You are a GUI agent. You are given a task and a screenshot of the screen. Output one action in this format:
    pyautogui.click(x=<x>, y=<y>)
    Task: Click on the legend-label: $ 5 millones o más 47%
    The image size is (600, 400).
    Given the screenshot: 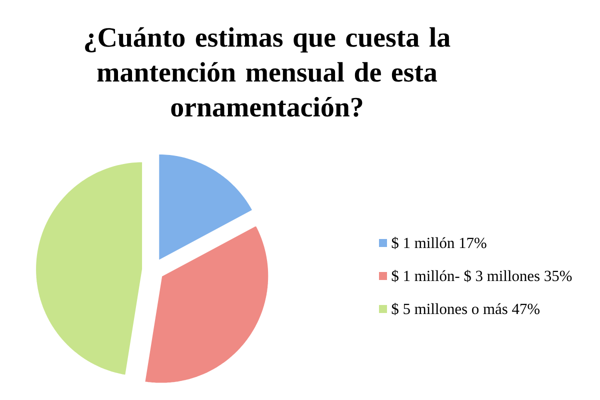 What is the action you would take?
    pyautogui.click(x=466, y=309)
    